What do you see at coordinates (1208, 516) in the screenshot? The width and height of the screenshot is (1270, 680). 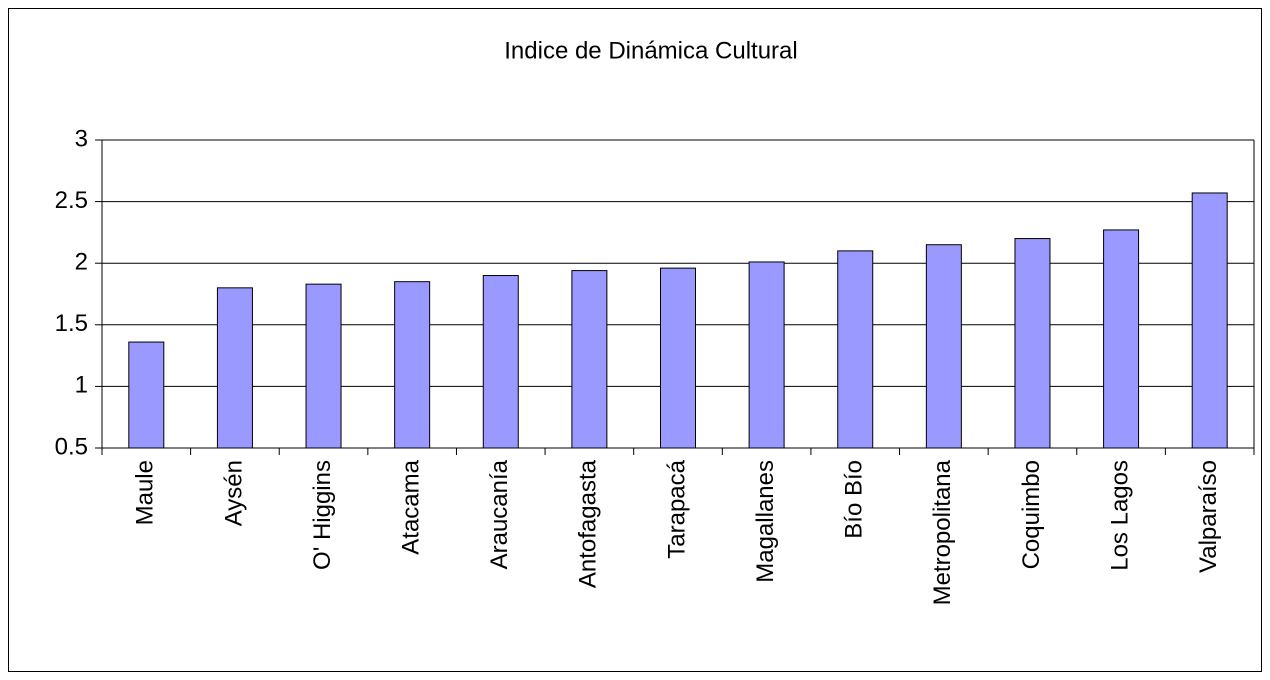 I see `x-tick-label: Valparaíso` at bounding box center [1208, 516].